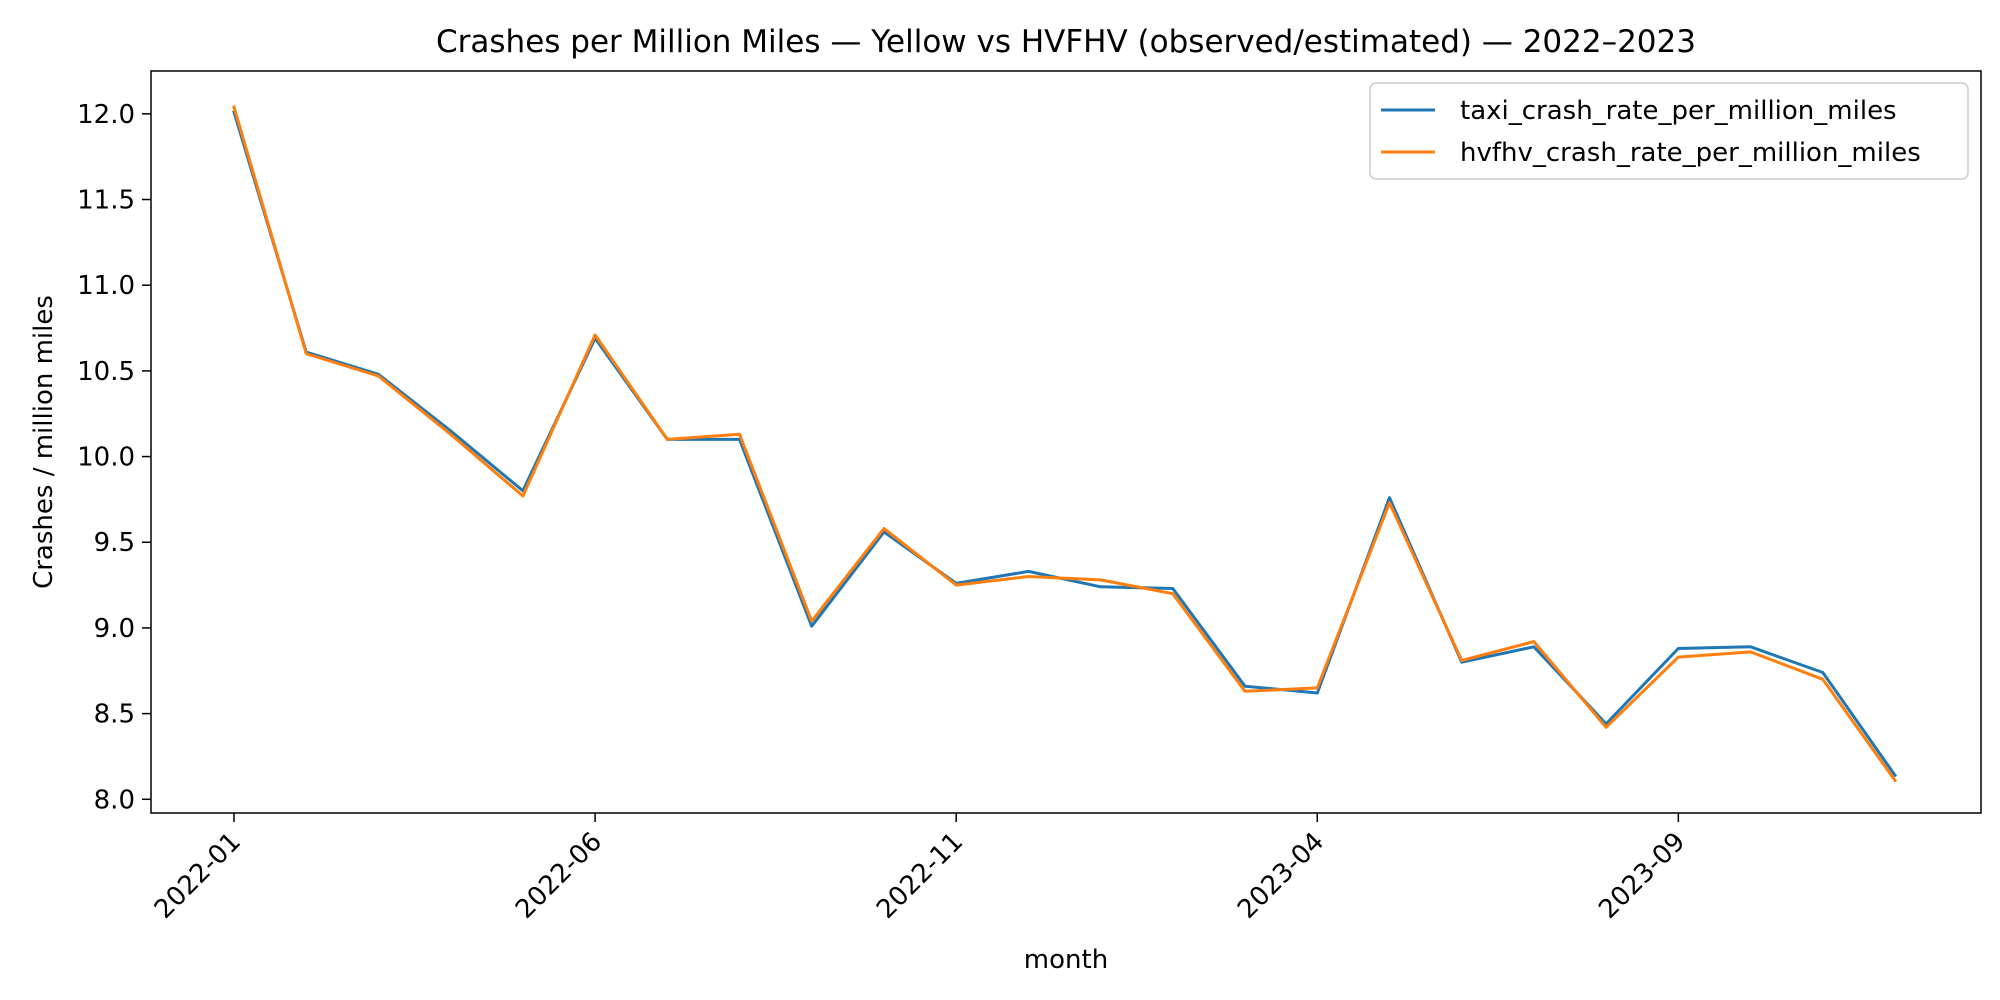 The width and height of the screenshot is (2000, 1000). Describe the element at coordinates (920, 876) in the screenshot. I see `x-tick-label: 2022-11` at that location.